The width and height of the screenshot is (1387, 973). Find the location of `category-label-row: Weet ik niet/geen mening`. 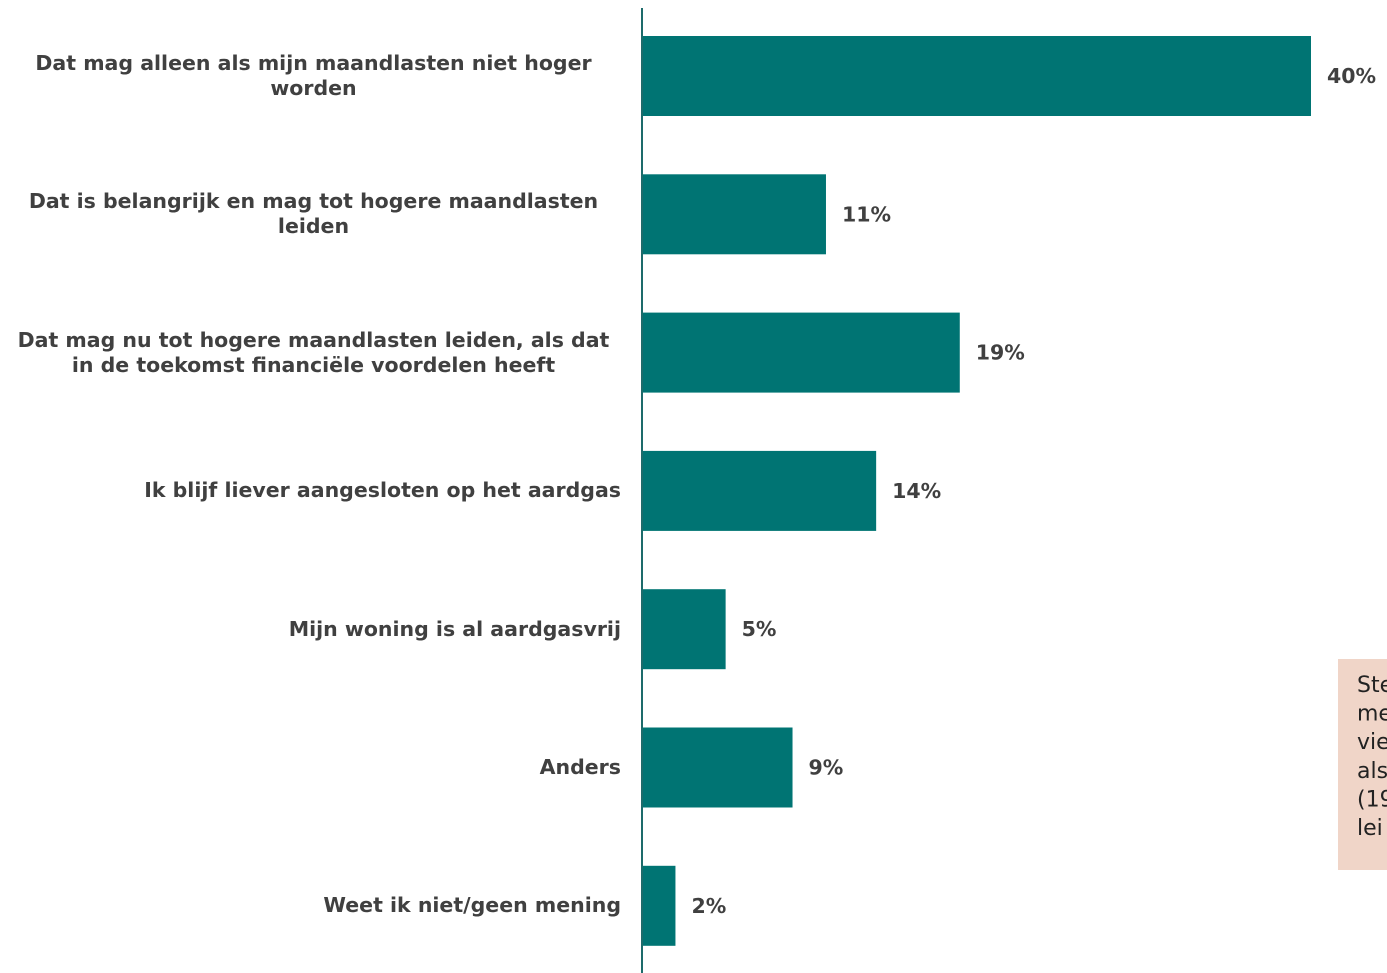

category-label-row: Weet ik niet/geen mening is located at coordinates (311, 906).